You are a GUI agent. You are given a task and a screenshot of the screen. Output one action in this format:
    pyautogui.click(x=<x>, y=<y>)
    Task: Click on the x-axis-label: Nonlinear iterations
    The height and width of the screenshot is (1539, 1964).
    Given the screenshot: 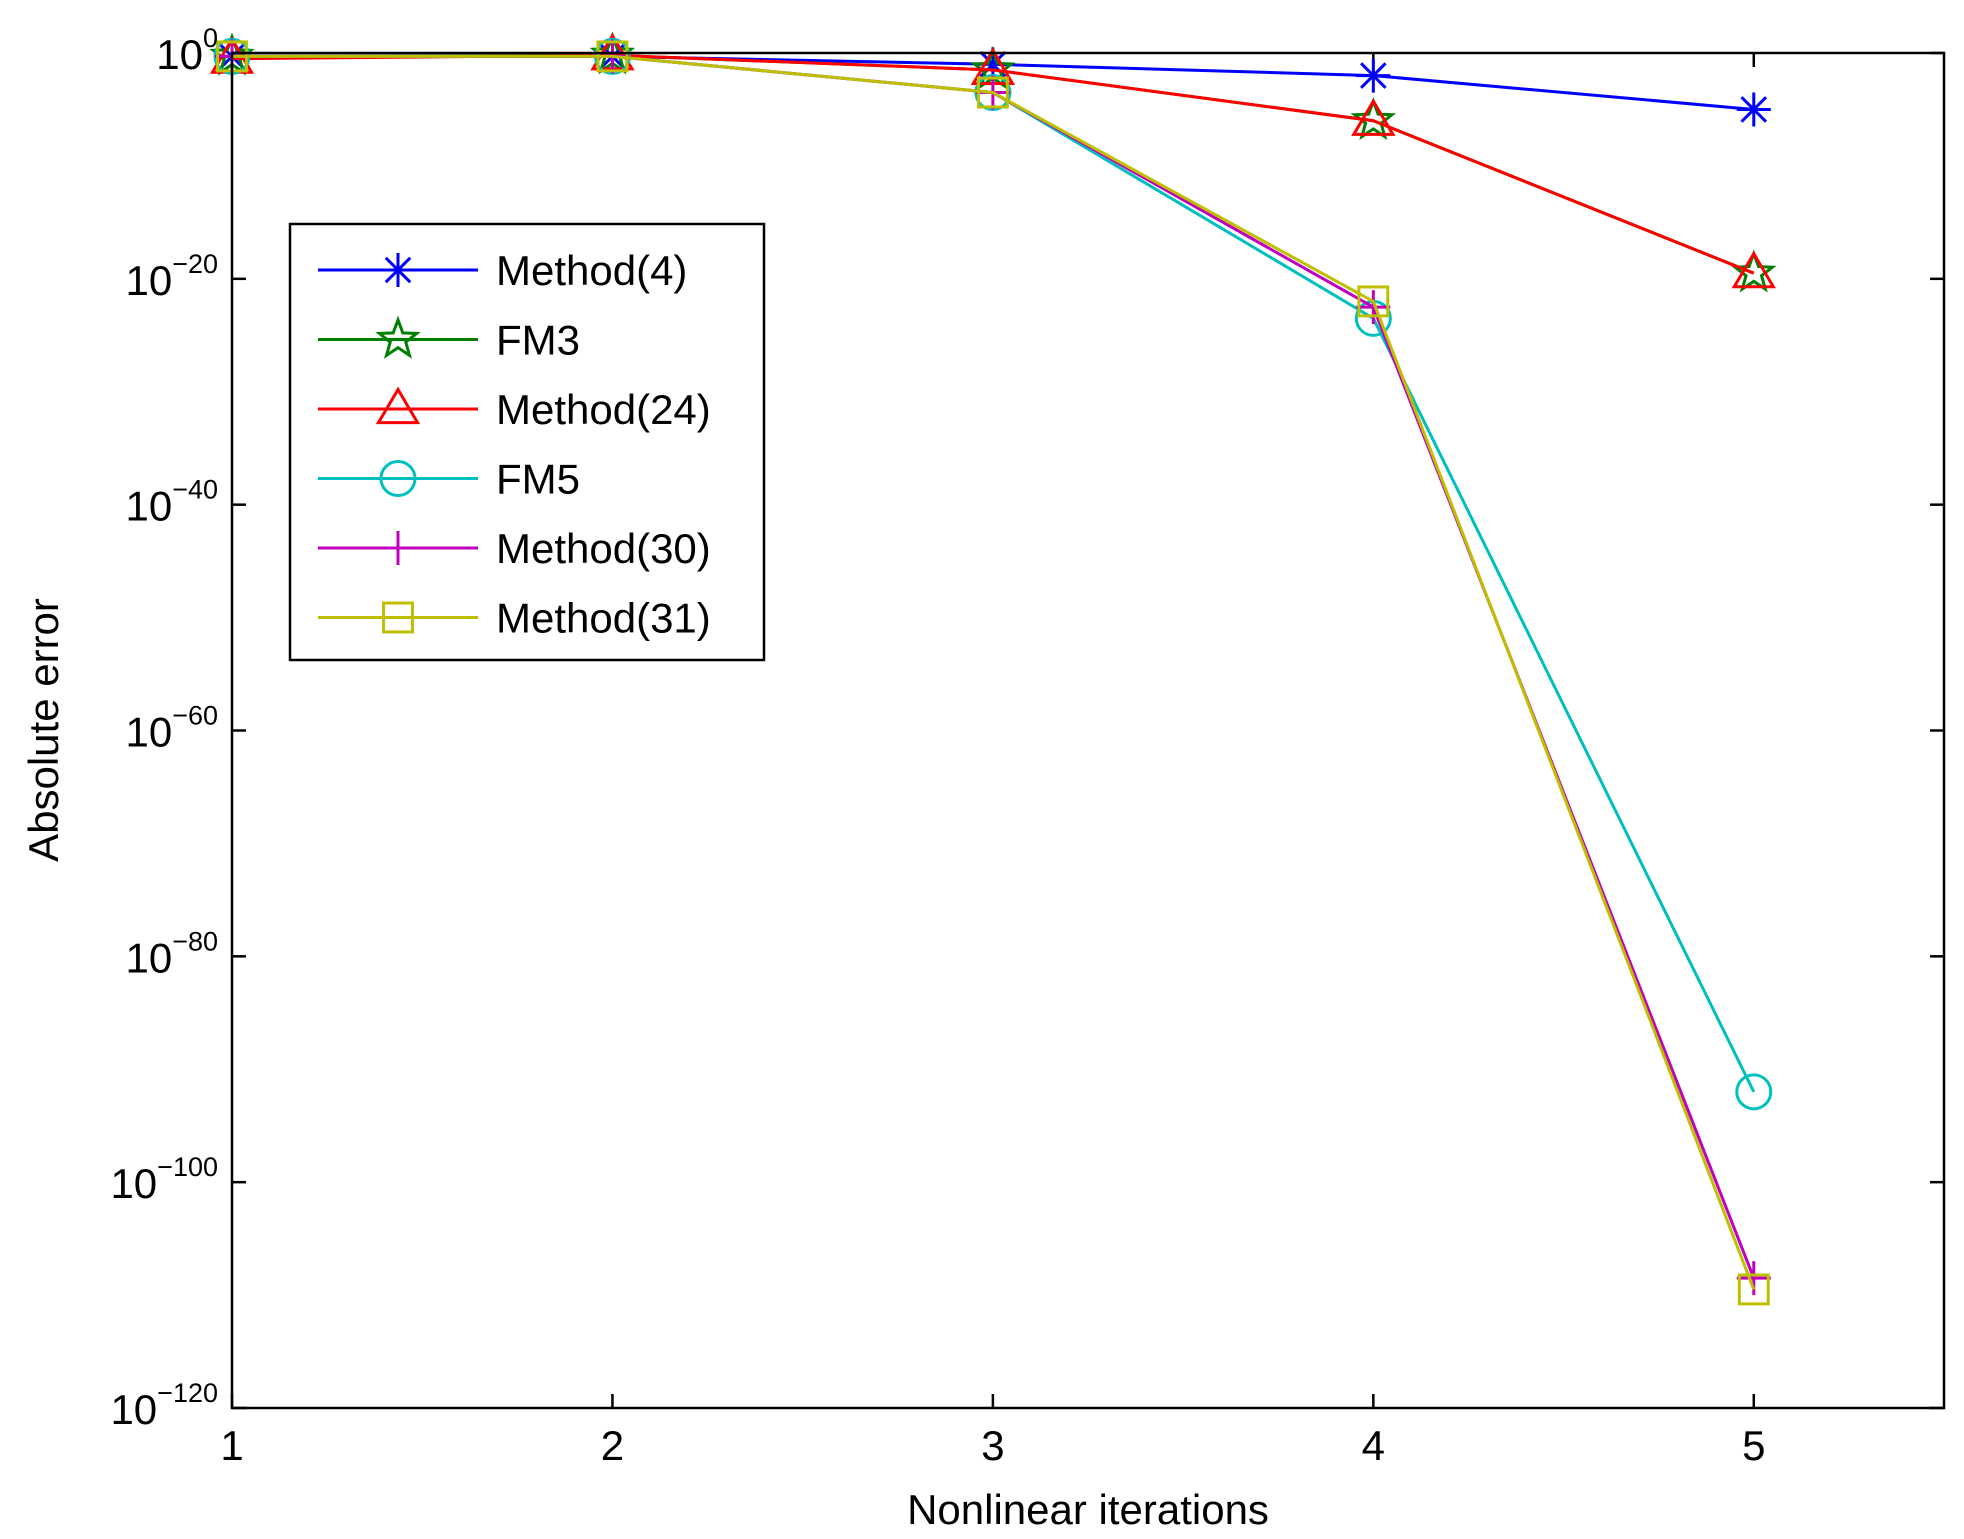 What is the action you would take?
    pyautogui.click(x=1088, y=1509)
    